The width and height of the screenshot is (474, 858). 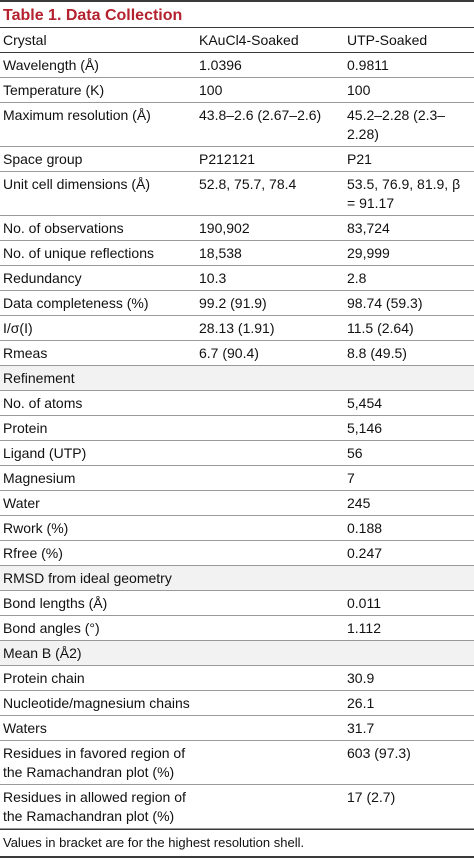 I want to click on table-cell: Ligand (UTP), so click(x=98, y=453).